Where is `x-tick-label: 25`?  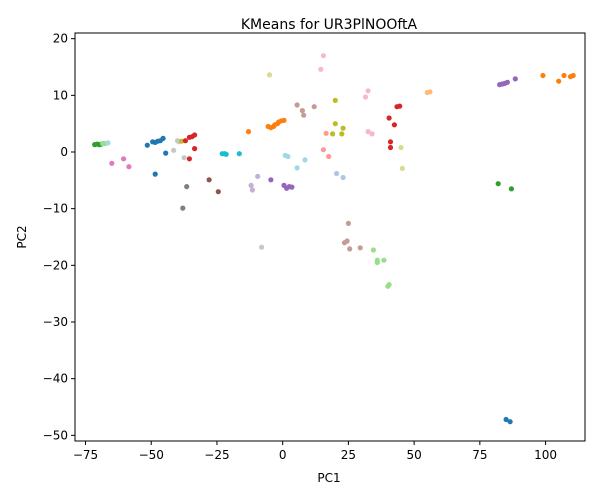
x-tick-label: 25 is located at coordinates (348, 455).